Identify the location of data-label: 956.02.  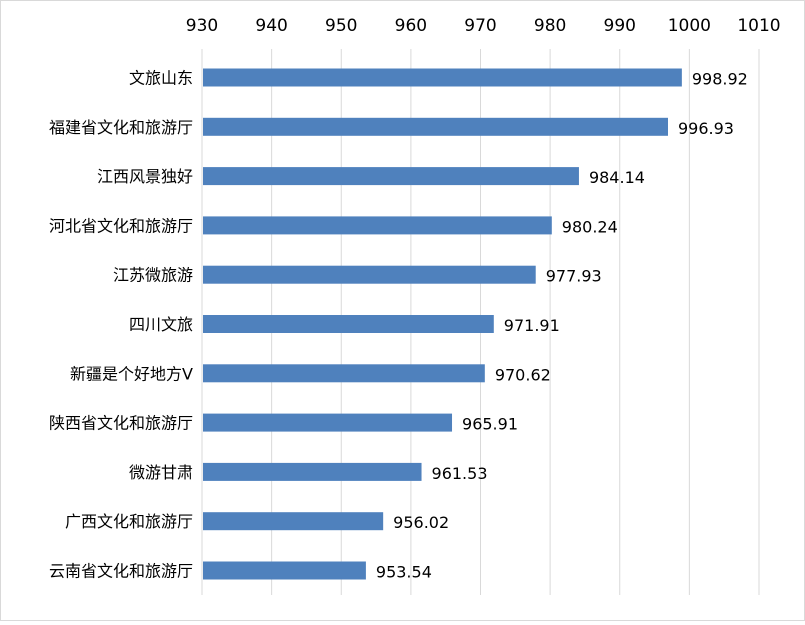
(421, 522).